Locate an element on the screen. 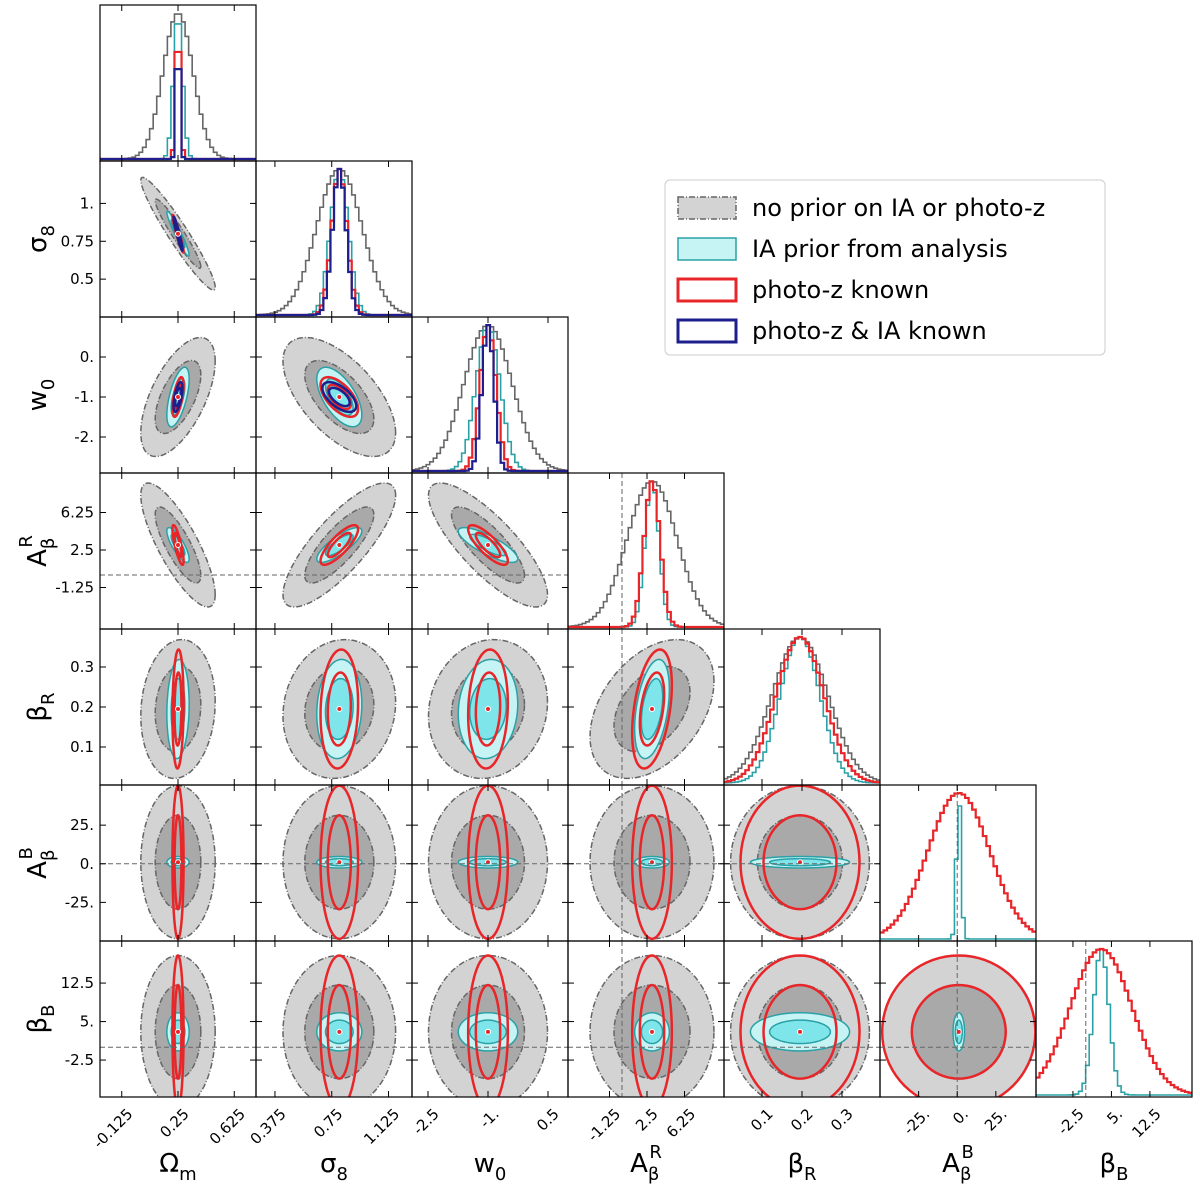 This screenshot has width=1200, height=1200. x-tick-label: 2.5 is located at coordinates (647, 1120).